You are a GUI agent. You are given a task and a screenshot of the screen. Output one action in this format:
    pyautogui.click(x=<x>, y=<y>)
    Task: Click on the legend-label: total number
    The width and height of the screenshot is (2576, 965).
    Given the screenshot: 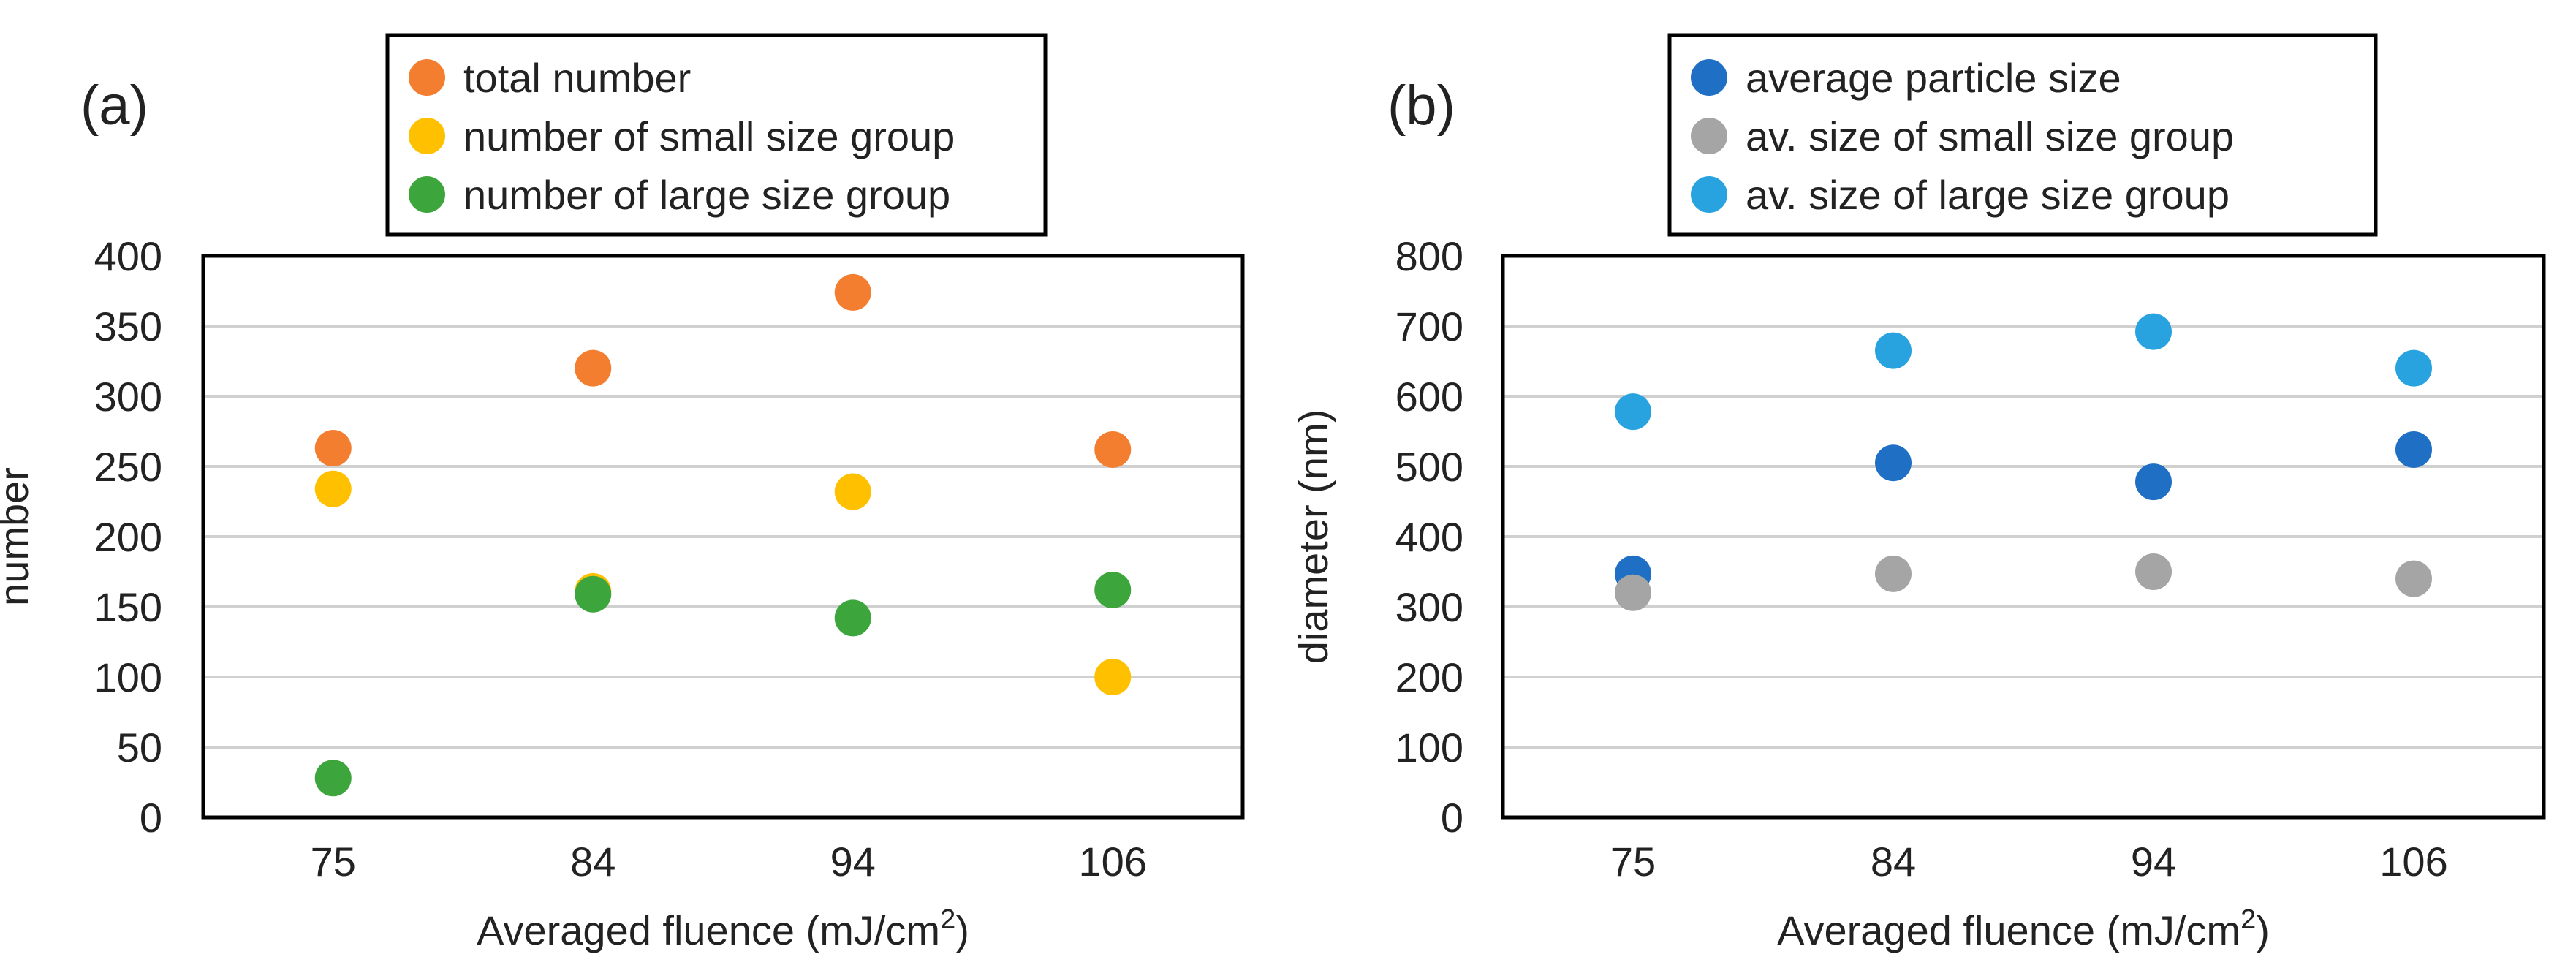 What is the action you would take?
    pyautogui.click(x=577, y=78)
    